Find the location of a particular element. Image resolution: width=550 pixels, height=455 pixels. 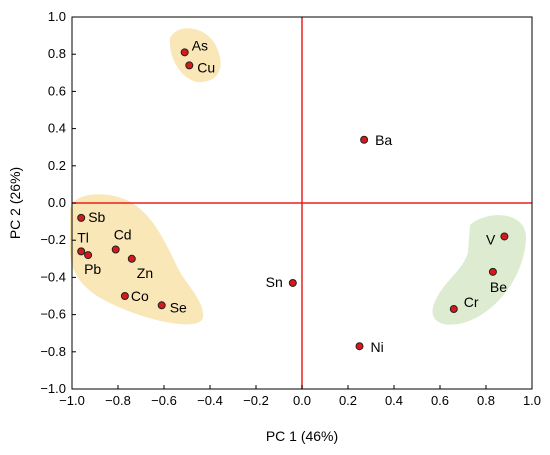

y-tick-label: −0.4 is located at coordinates (53, 276).